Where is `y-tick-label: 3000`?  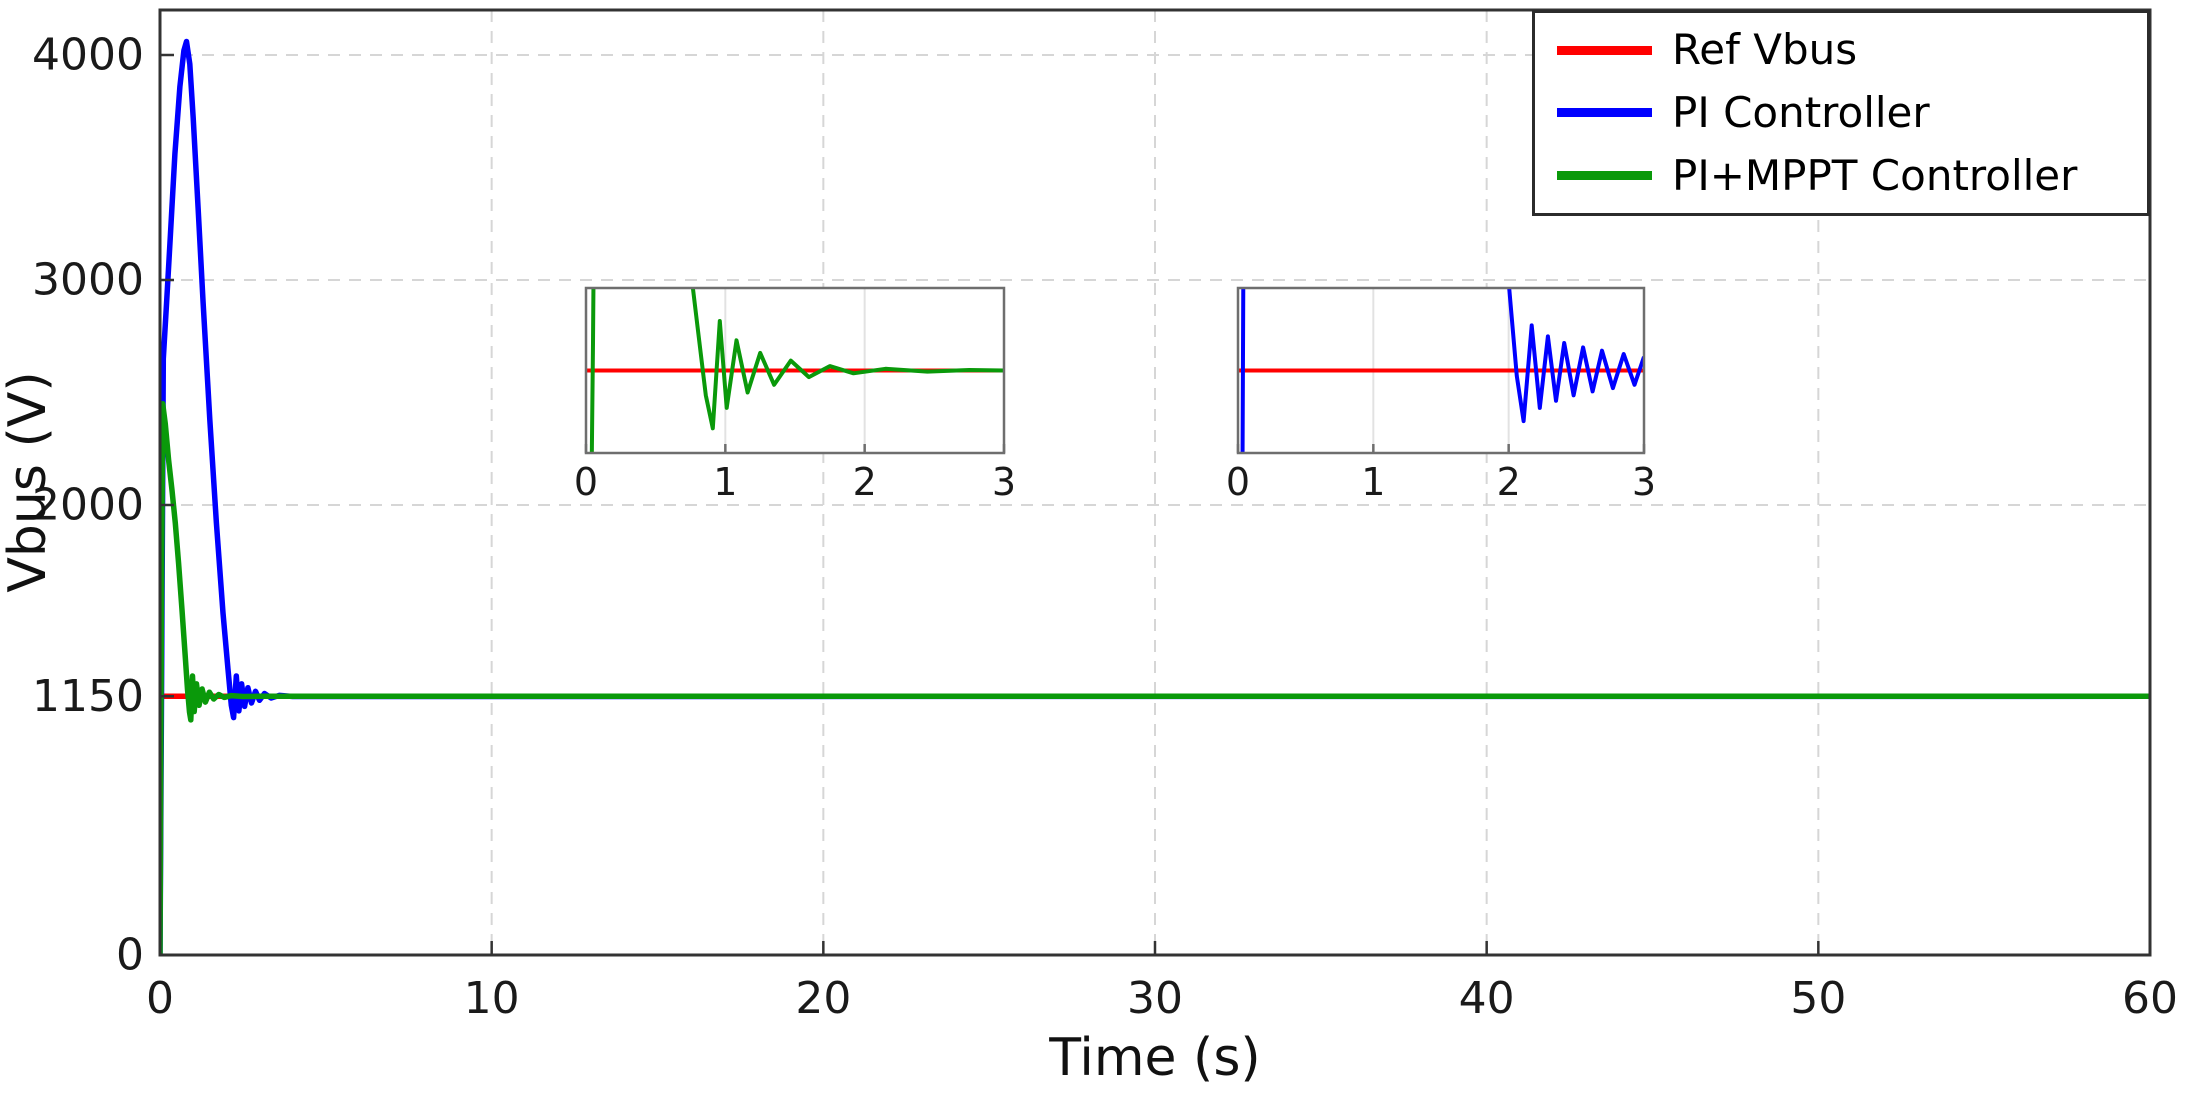
y-tick-label: 3000 is located at coordinates (88, 280).